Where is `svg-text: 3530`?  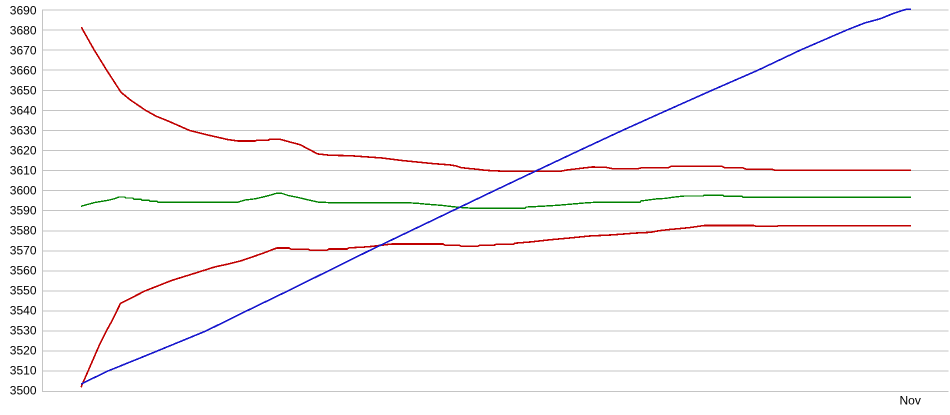 svg-text: 3530 is located at coordinates (23, 330).